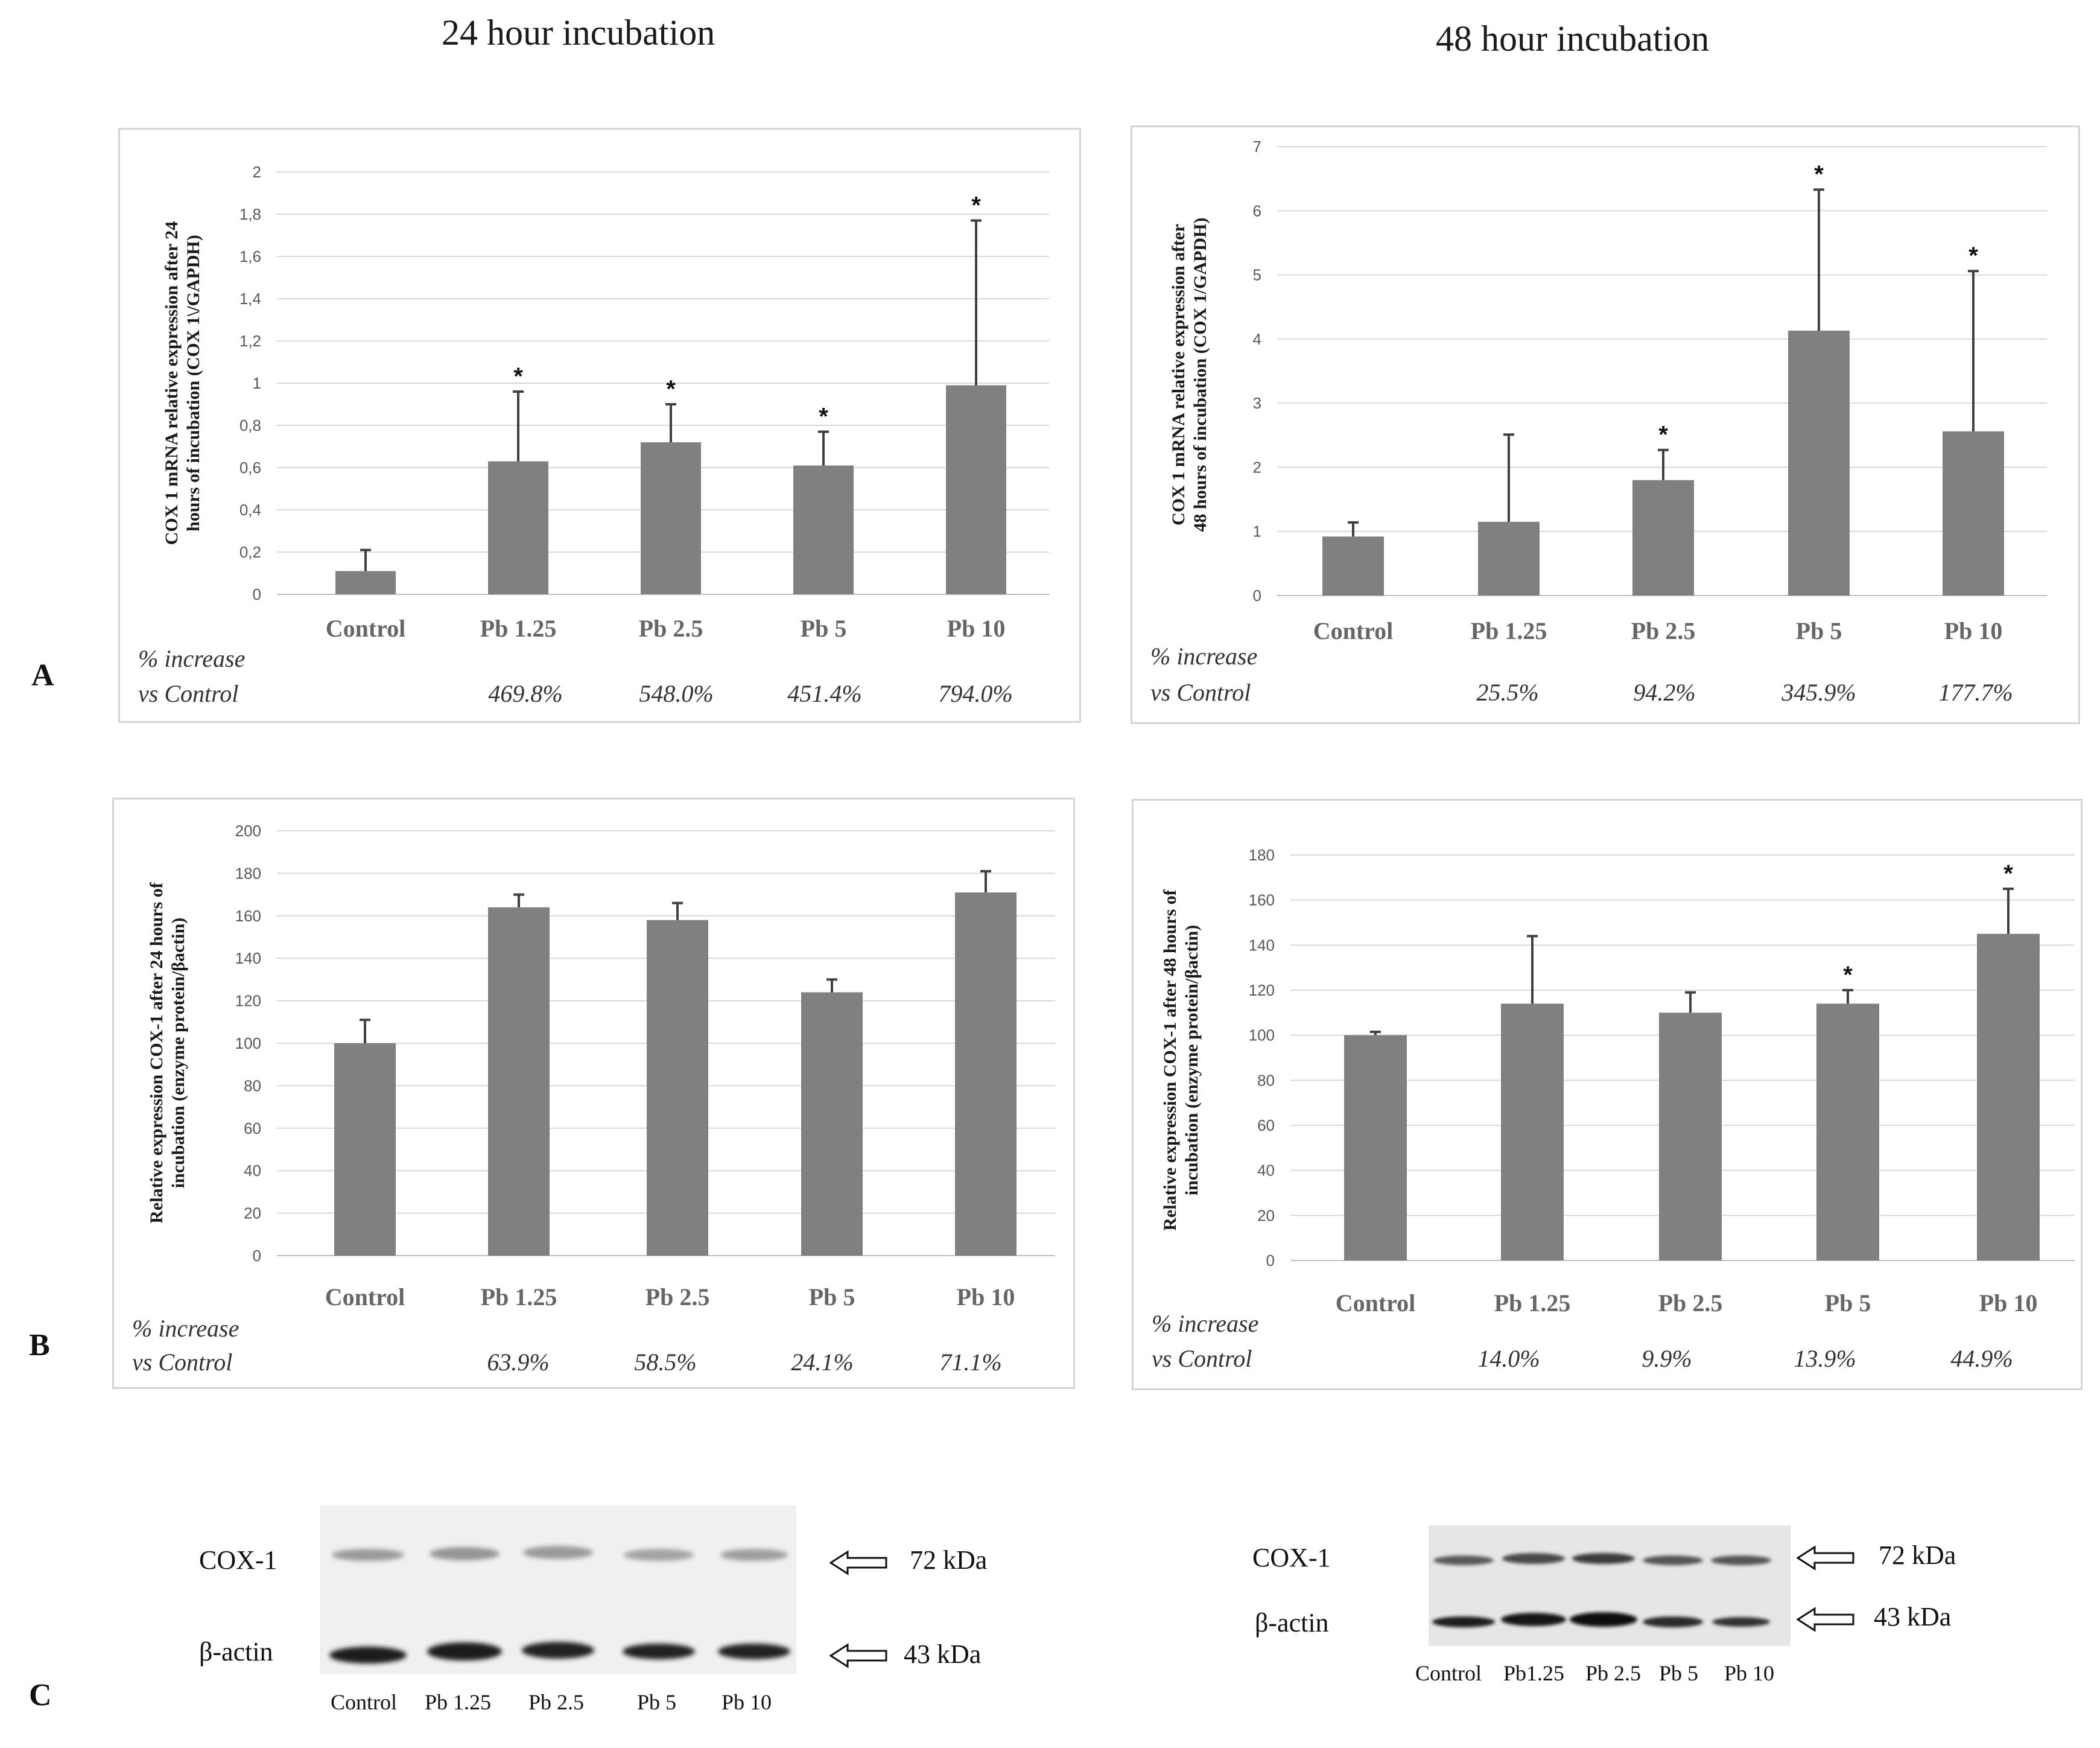 This screenshot has height=1748, width=2100. What do you see at coordinates (248, 916) in the screenshot?
I see `y-tick-label: 160` at bounding box center [248, 916].